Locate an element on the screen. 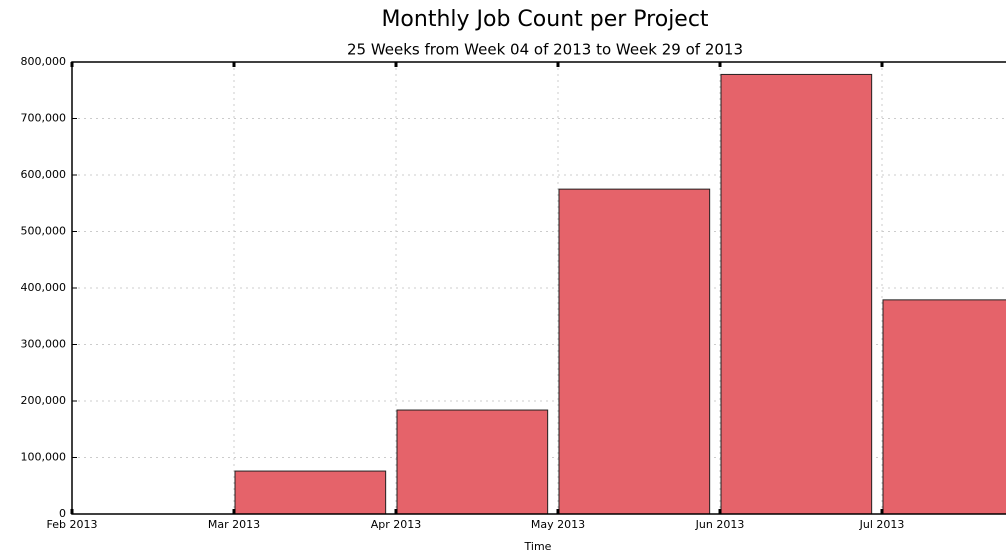  x-axis-label: Time is located at coordinates (538, 546).